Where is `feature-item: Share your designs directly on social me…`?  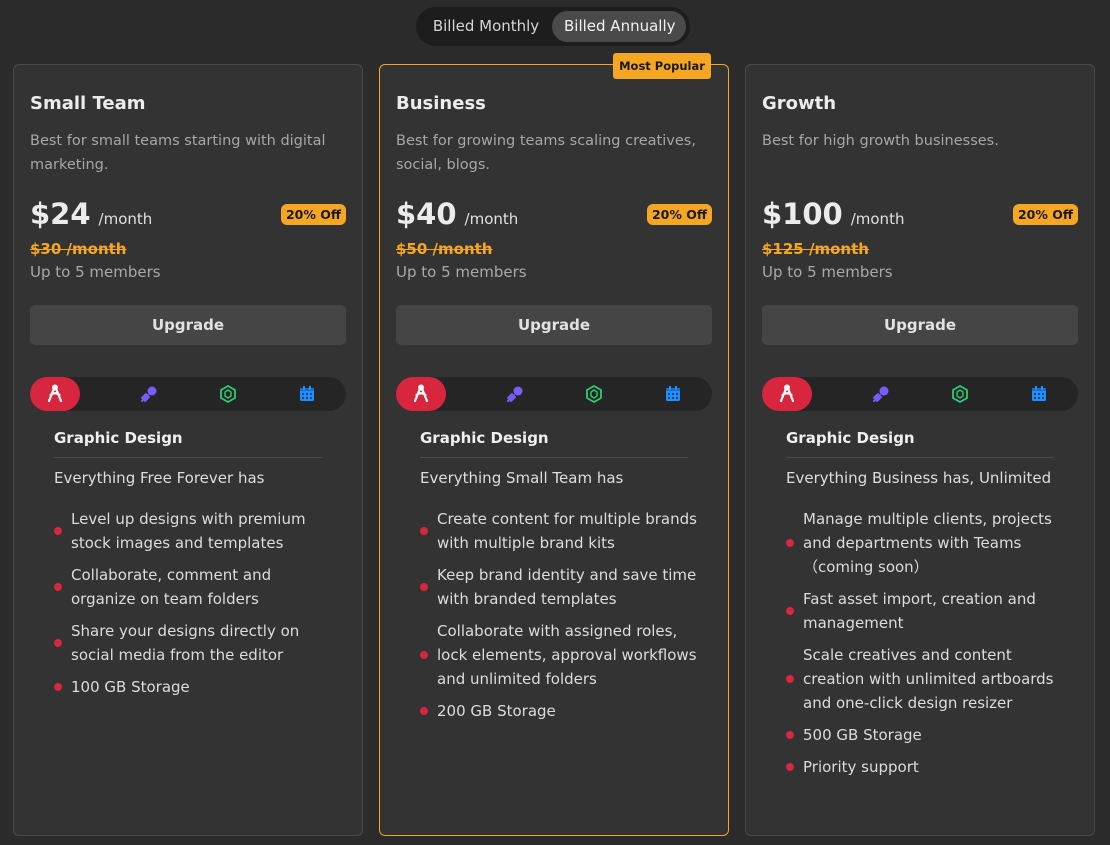 feature-item: Share your designs directly on social me… is located at coordinates (194, 643).